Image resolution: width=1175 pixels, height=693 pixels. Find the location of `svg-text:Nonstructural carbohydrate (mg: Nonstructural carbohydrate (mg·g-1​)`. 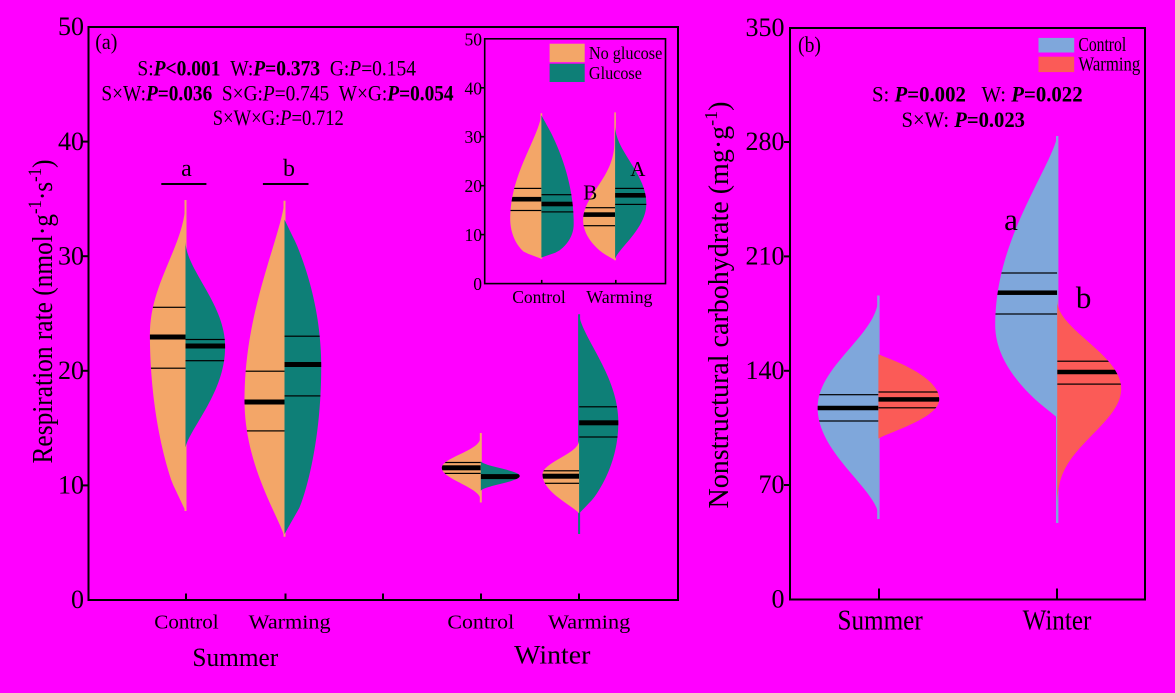

svg-text:Nonstructural carbohydrate (mg: Nonstructural carbohydrate (mg·g-1​) is located at coordinates (718, 304).